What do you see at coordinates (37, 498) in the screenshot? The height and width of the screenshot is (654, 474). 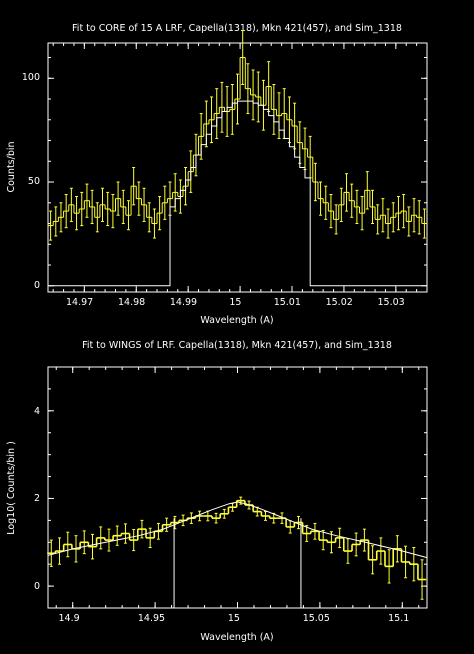 I see `wings-y-tick-label-1: 2` at bounding box center [37, 498].